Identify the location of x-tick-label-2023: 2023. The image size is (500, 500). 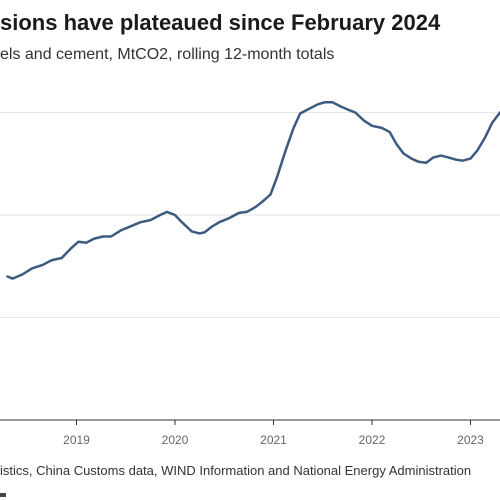
(470, 440).